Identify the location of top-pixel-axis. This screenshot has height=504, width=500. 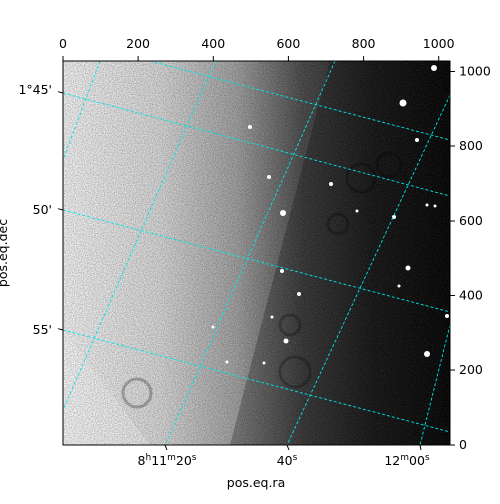
(251, 58).